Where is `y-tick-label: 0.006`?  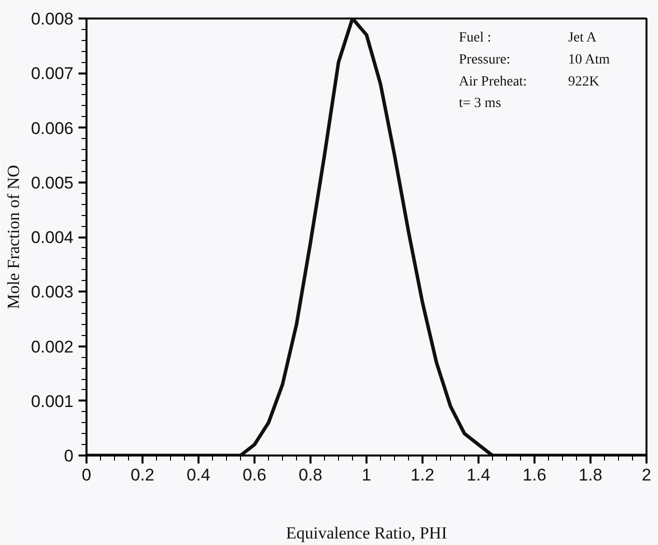
y-tick-label: 0.006 is located at coordinates (52, 128).